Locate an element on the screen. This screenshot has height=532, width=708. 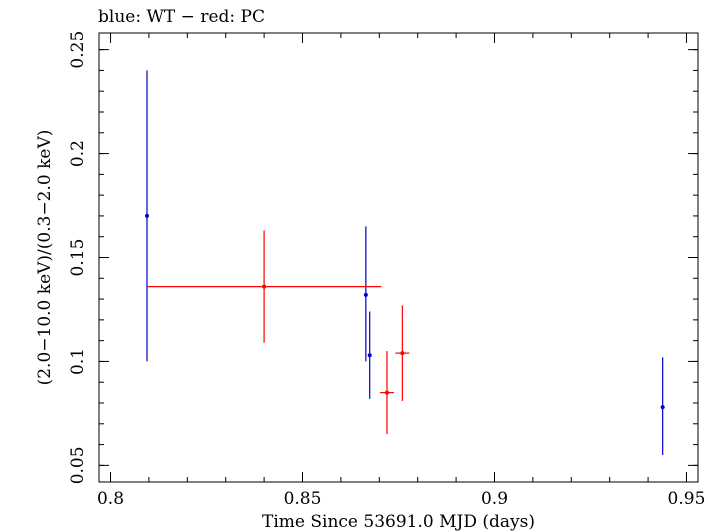
x-tick-label: 0.95 is located at coordinates (687, 499).